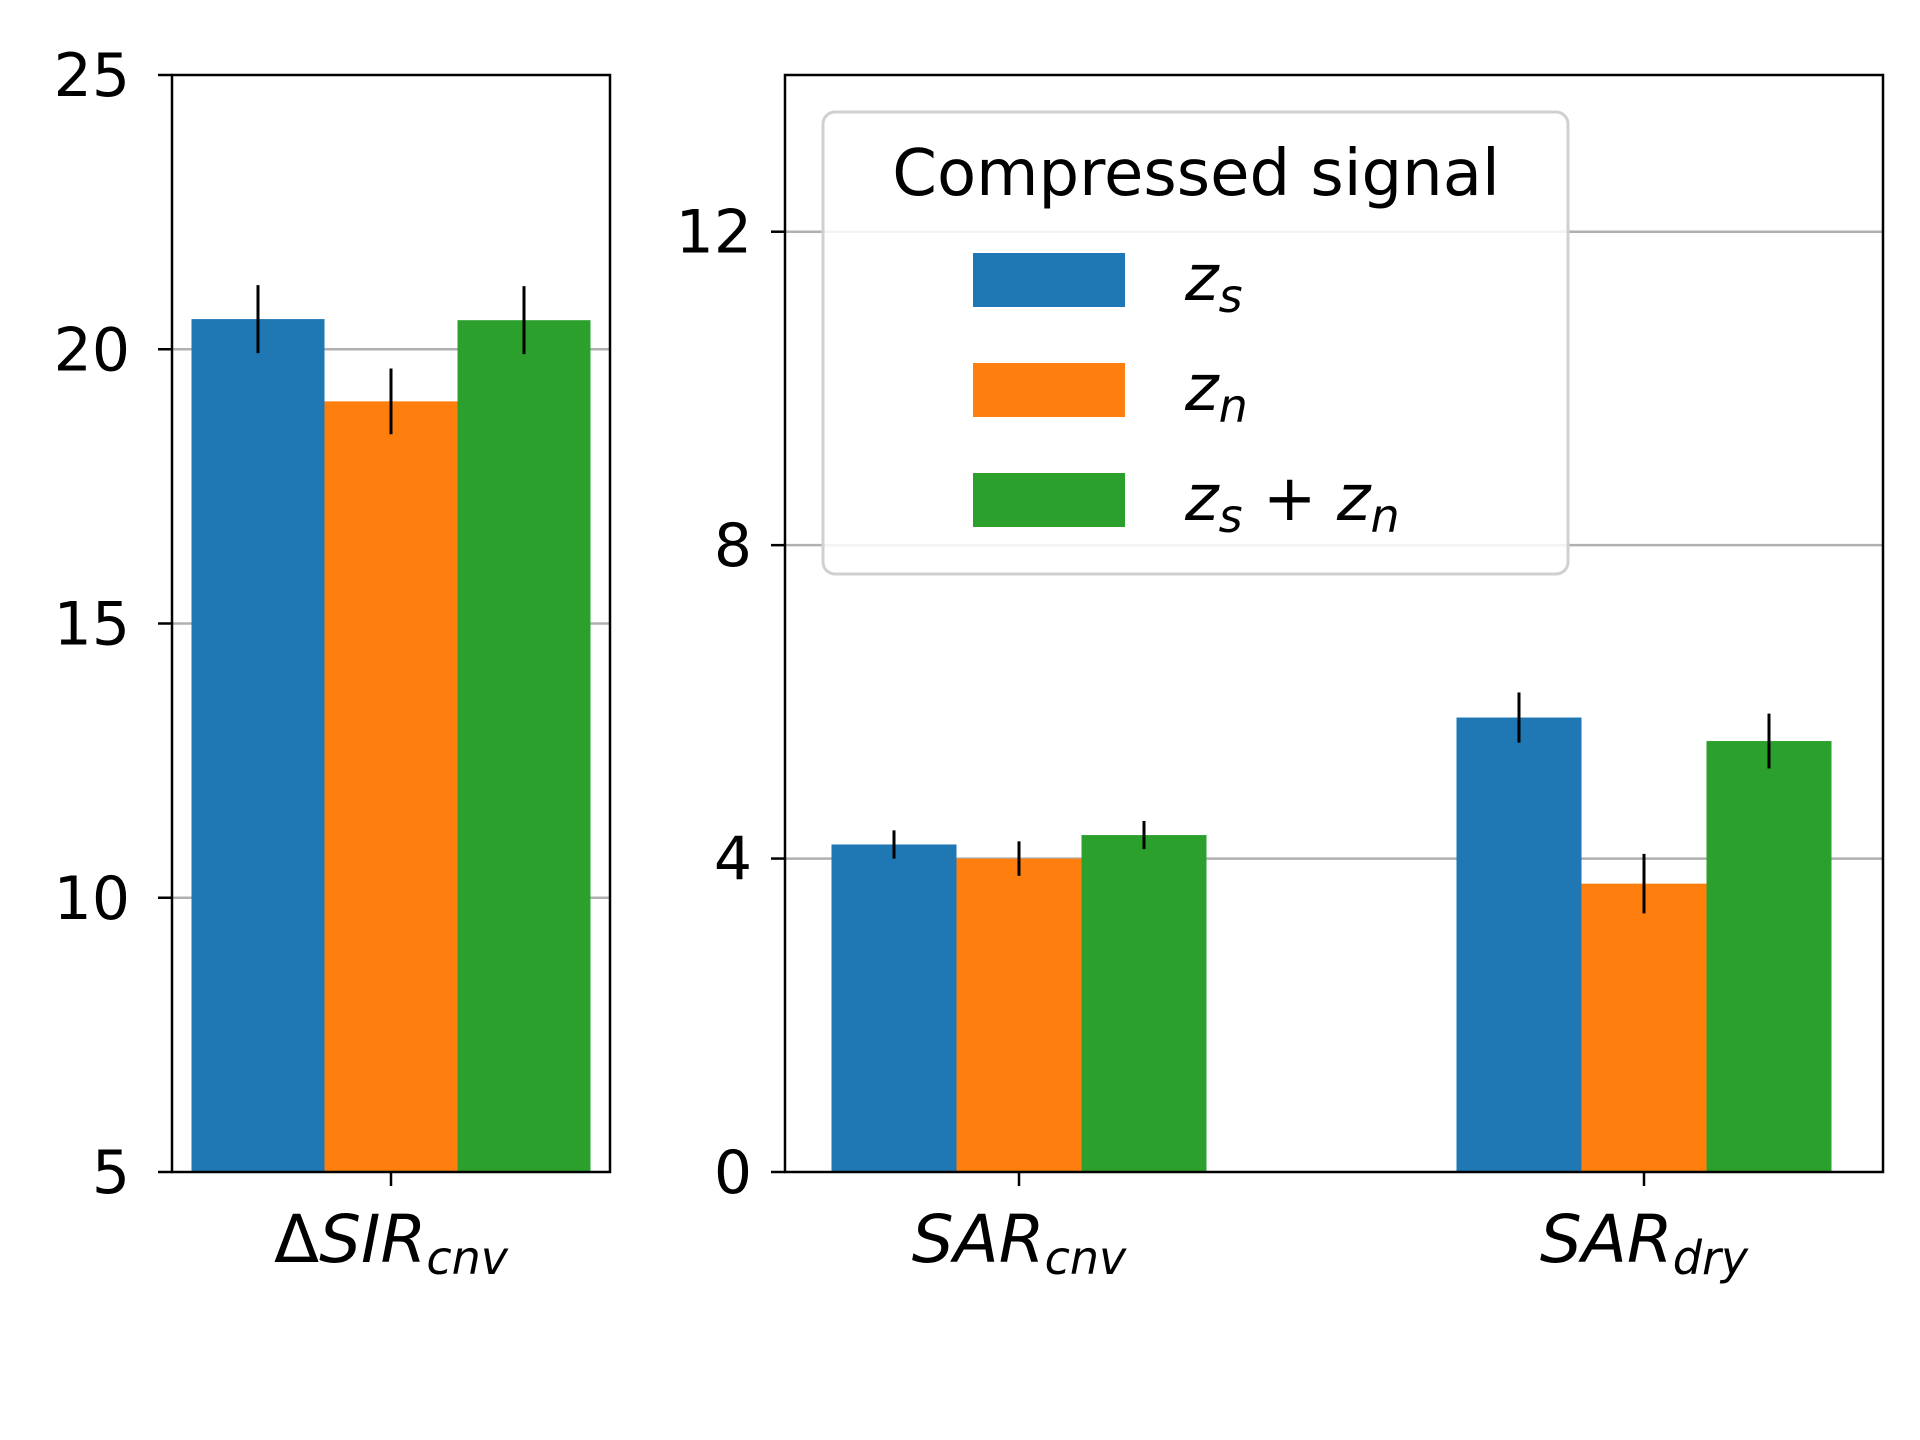  Describe the element at coordinates (92, 899) in the screenshot. I see `y-tick-label: 10` at that location.